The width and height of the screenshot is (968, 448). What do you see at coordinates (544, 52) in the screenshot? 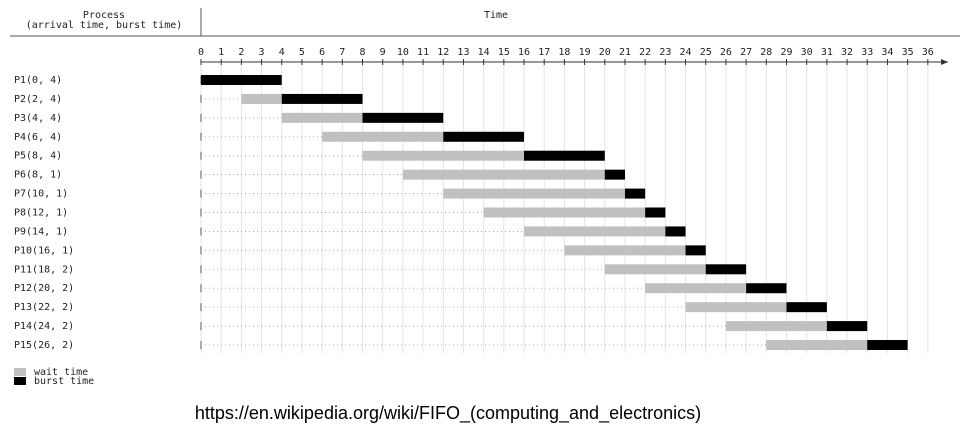
I see `x-tick-label: 17` at bounding box center [544, 52].